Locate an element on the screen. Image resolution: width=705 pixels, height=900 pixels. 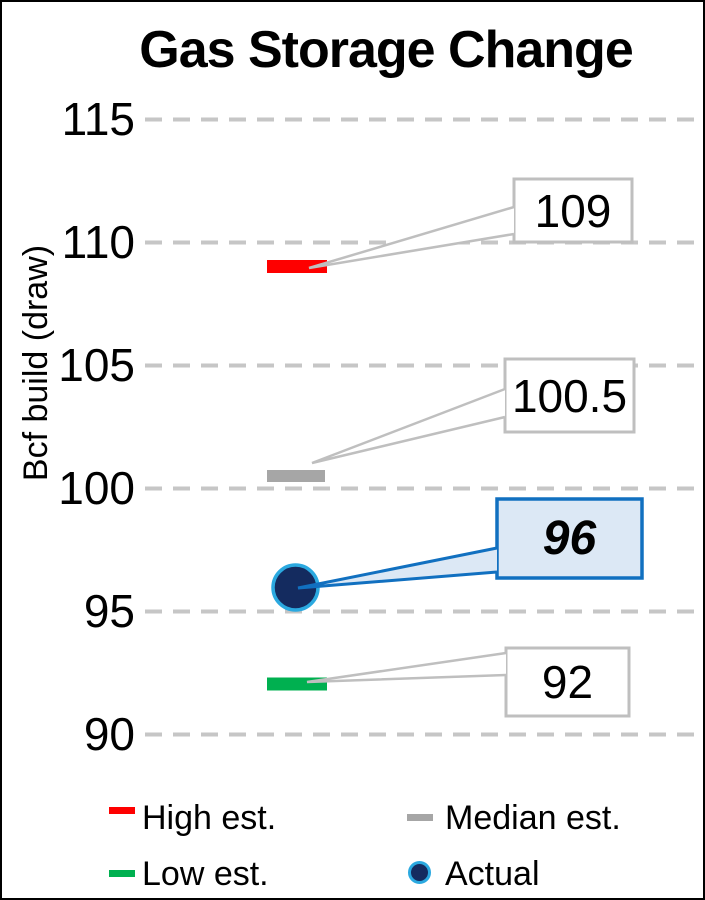
callout-high-tail-outline is located at coordinates (411, 237).